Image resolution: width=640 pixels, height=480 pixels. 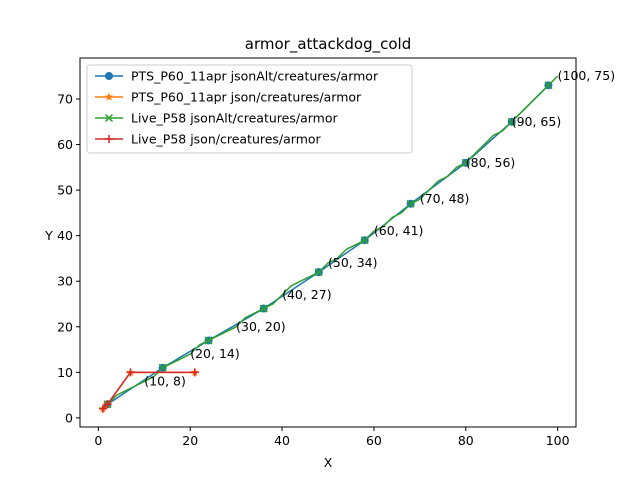 I want to click on x-tick-label: 0, so click(x=98, y=440).